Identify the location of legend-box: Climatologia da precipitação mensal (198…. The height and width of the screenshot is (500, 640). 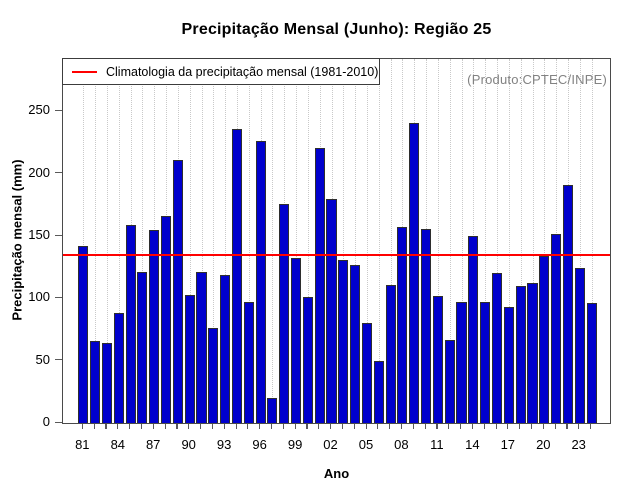
(221, 71).